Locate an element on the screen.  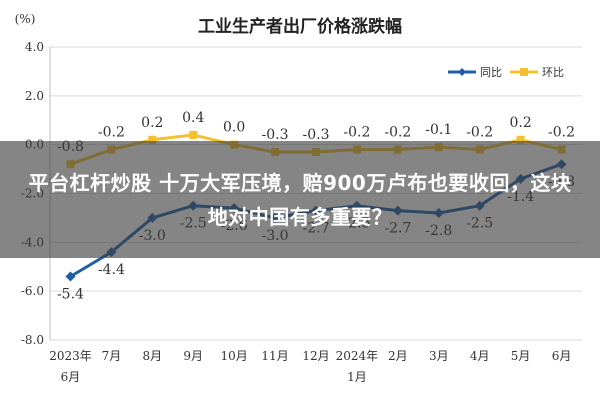
legend: 同比 环比 is located at coordinates (506, 72).